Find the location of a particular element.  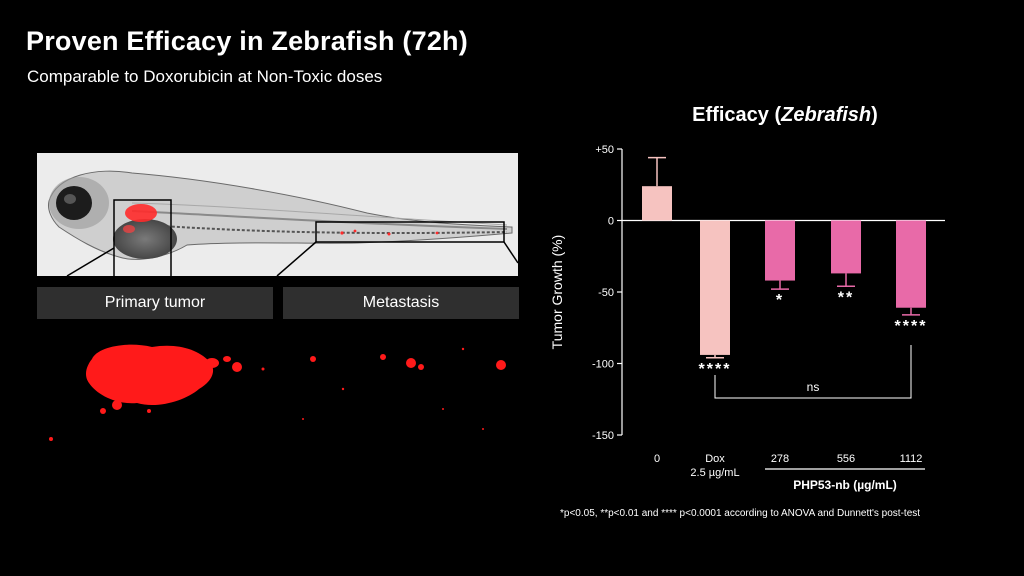

comparison-bracket is located at coordinates (813, 372).